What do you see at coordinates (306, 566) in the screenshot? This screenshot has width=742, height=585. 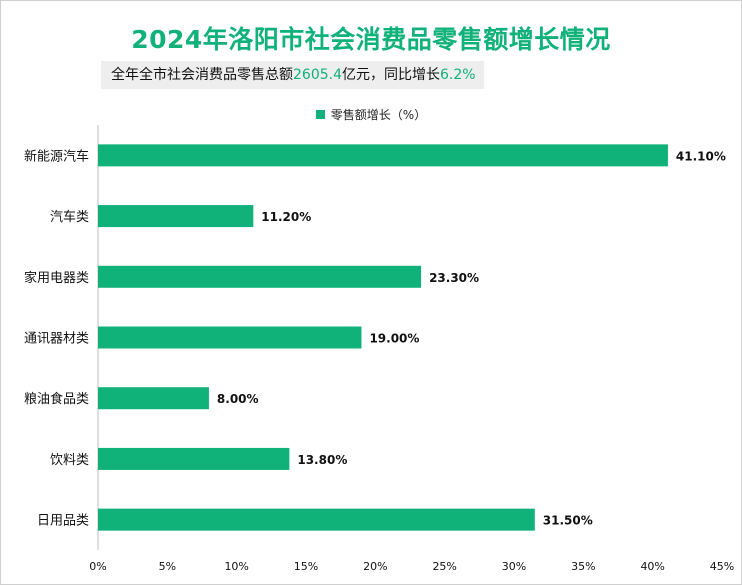 I see `x-tick-label-3: 15%` at bounding box center [306, 566].